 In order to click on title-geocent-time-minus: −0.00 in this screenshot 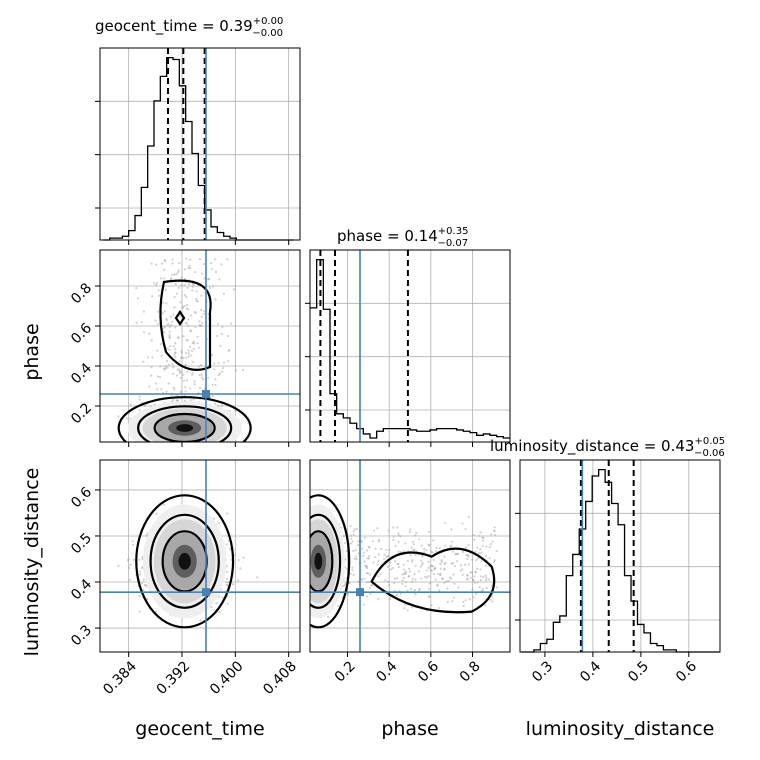, I will do `click(267, 33)`.